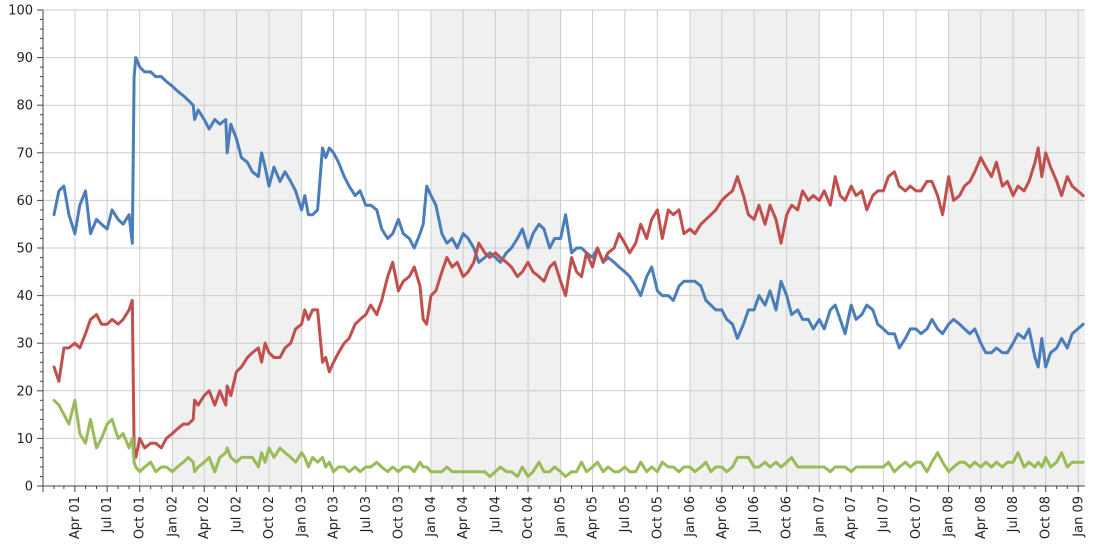  Describe the element at coordinates (431, 517) in the screenshot. I see `x-tick-label: Jan 04` at that location.